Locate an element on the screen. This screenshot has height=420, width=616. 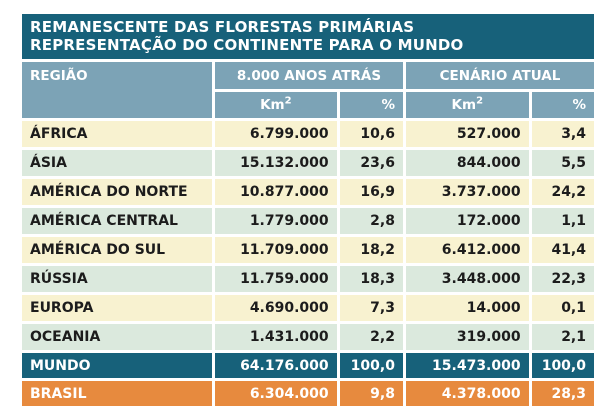
km-past-cell: 11.759.000 is located at coordinates (276, 279).